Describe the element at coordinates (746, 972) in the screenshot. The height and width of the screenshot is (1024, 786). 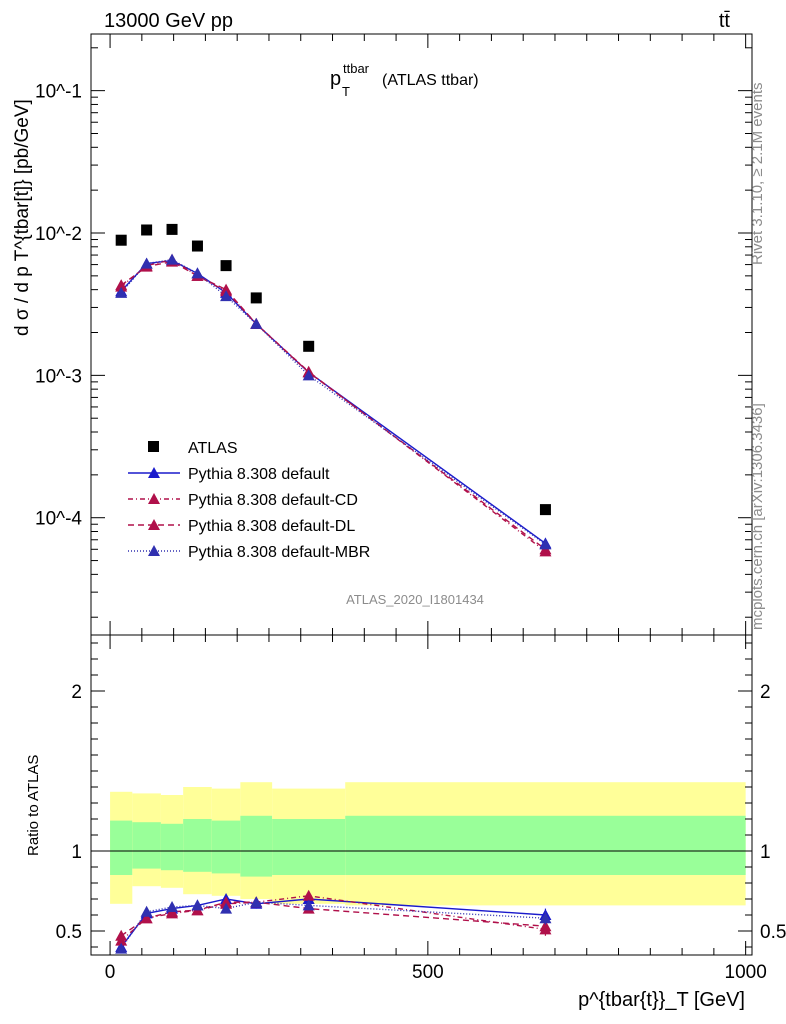
I see `x-tick-1000: 1000` at that location.